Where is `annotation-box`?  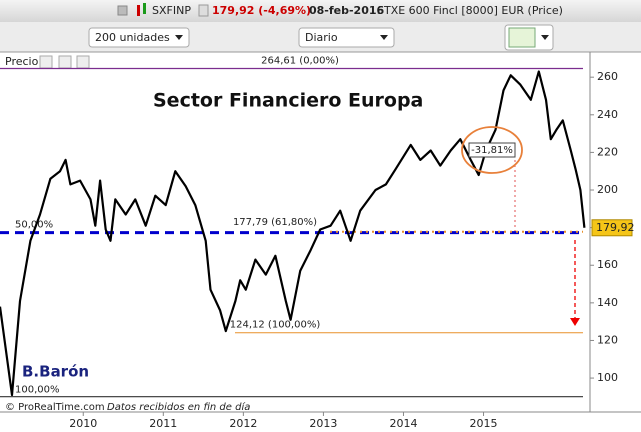
annotation-box is located at coordinates (492, 150).